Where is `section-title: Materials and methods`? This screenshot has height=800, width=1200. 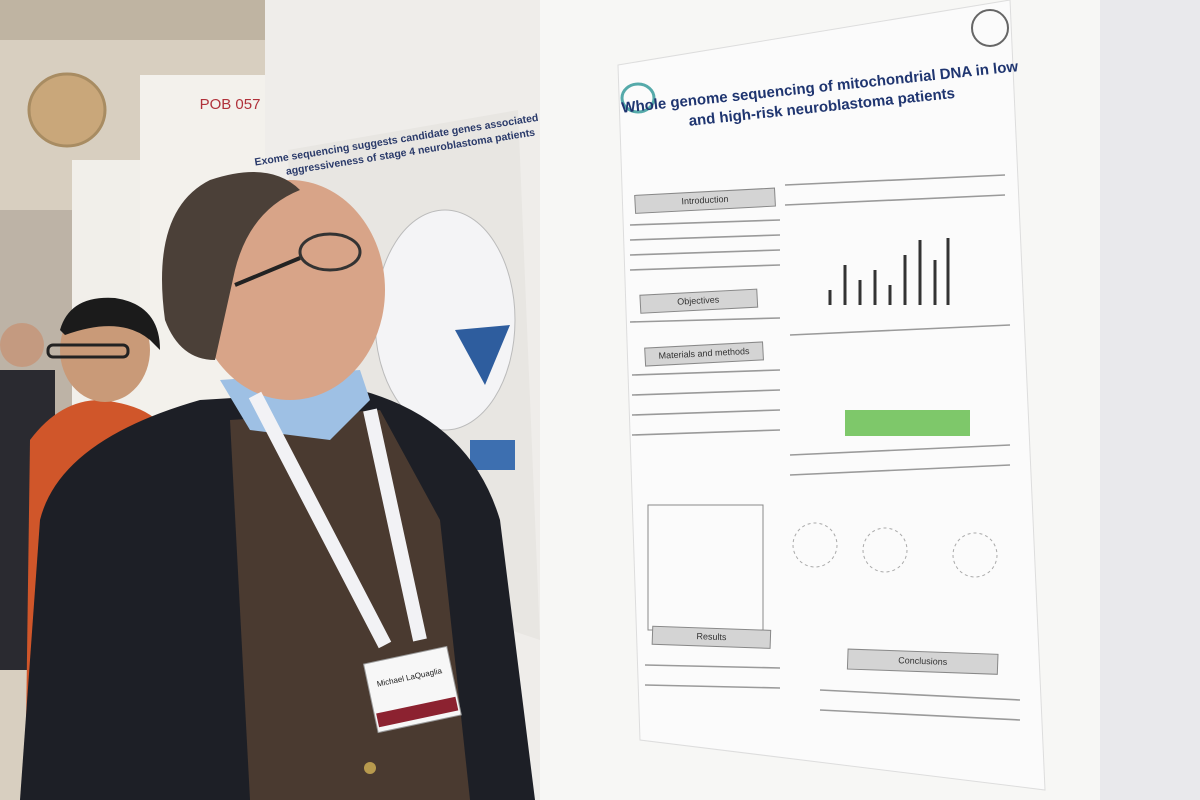 section-title: Materials and methods is located at coordinates (704, 353).